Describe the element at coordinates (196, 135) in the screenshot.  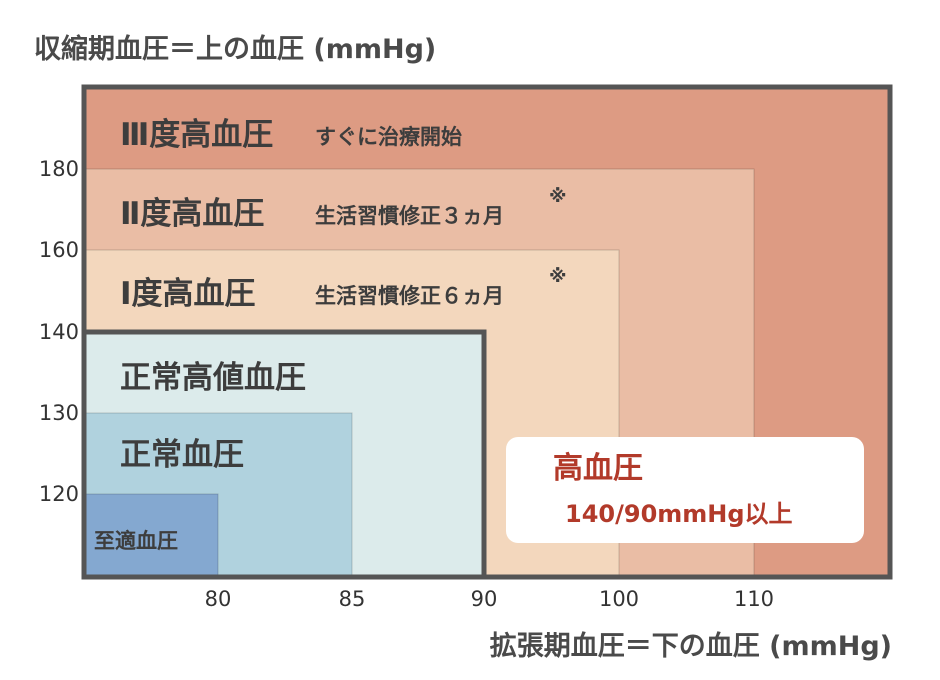
I see `zone-label-1: Ⅲ度高血圧` at that location.